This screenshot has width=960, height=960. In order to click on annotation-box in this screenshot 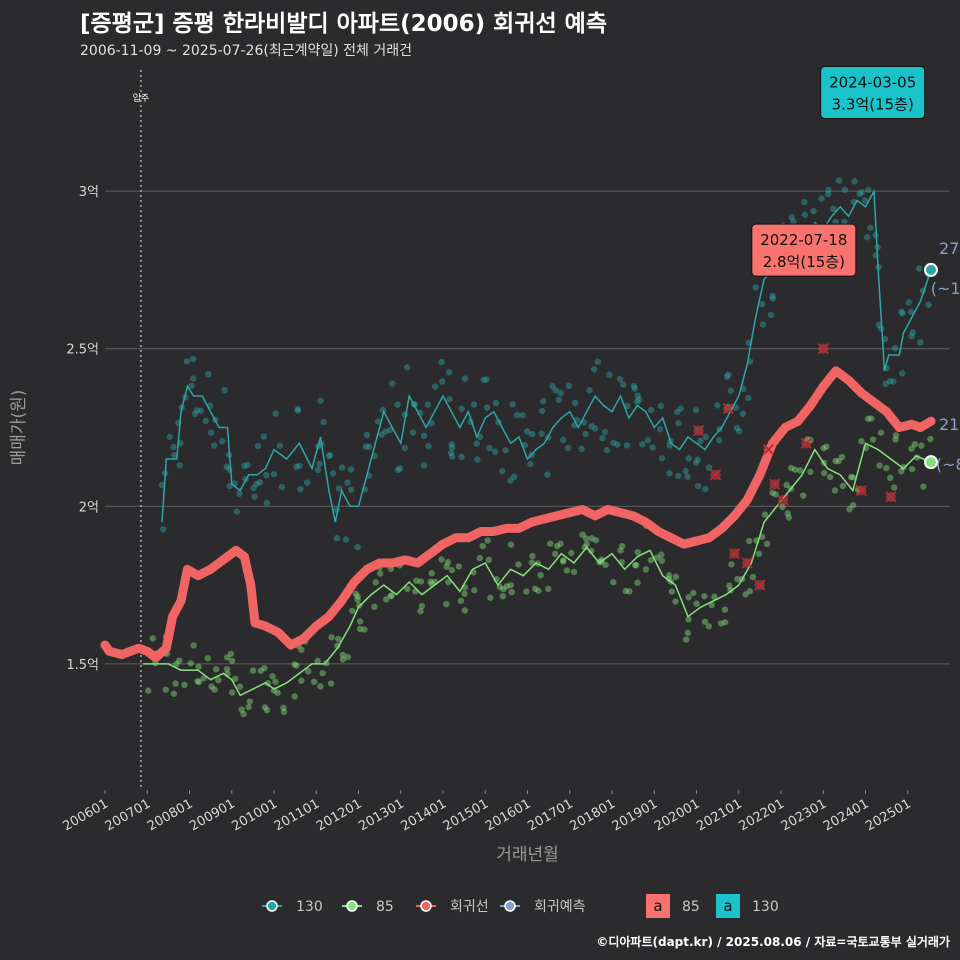, I will do `click(804, 250)`.